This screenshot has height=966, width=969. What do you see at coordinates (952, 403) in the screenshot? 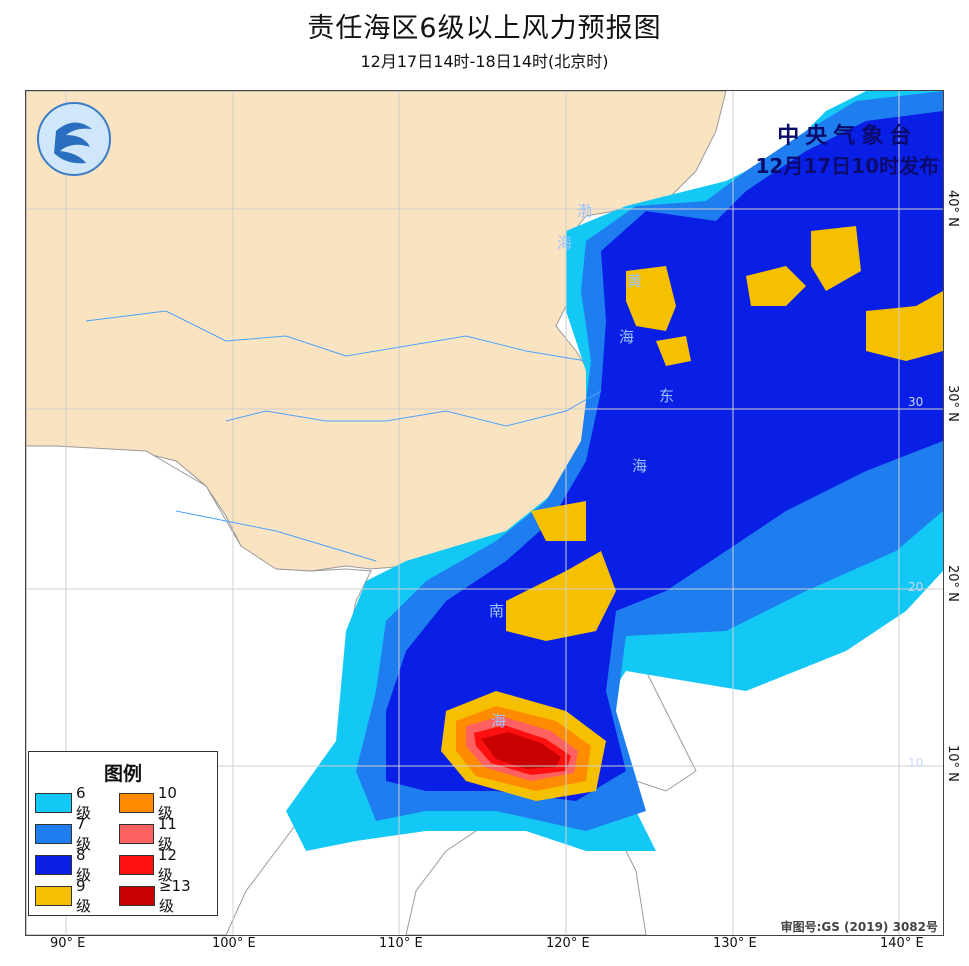
I see `axis-lat-30: 30° N` at bounding box center [952, 403].